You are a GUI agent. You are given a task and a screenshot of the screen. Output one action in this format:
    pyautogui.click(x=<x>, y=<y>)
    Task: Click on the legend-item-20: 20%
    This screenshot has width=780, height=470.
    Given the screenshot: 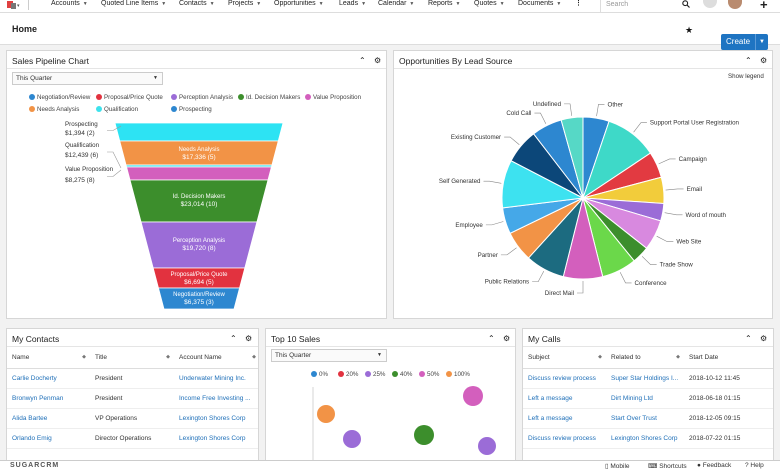 What is the action you would take?
    pyautogui.click(x=348, y=374)
    